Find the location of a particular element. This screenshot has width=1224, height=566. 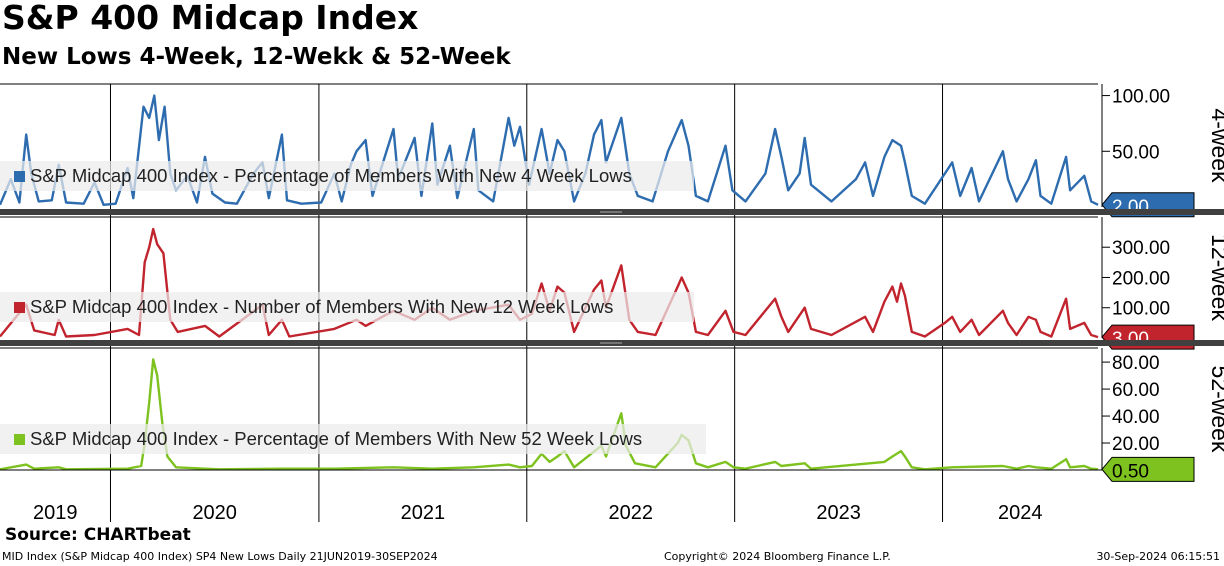

last-value-label: 3.00 is located at coordinates (1130, 339).